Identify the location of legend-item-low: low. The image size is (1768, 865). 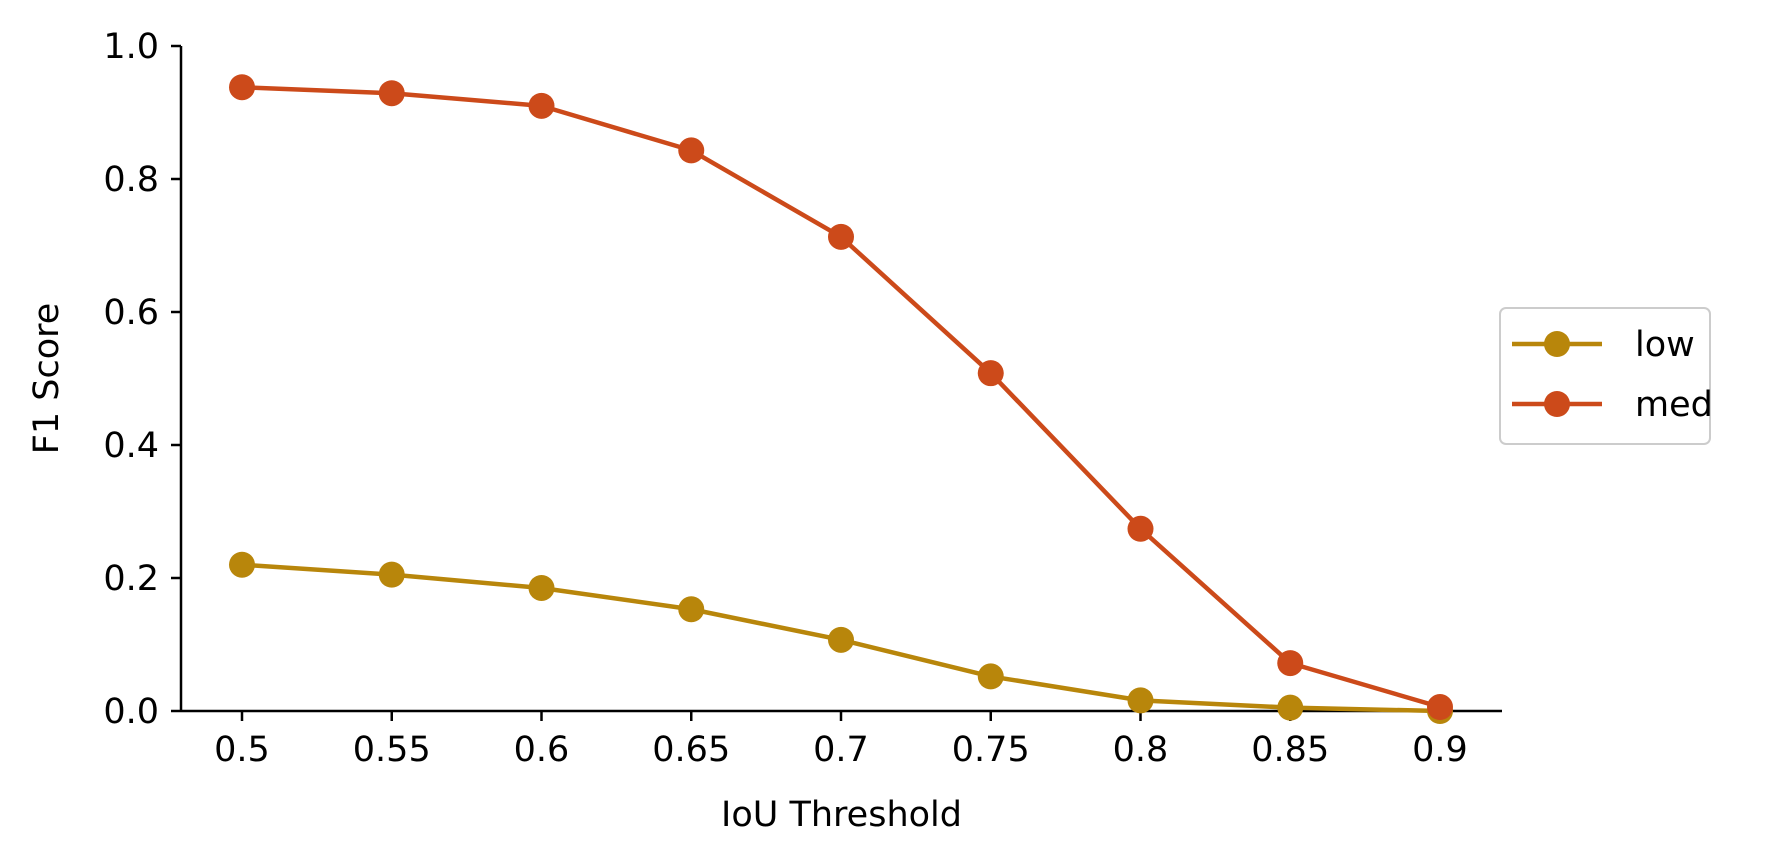
(1603, 345).